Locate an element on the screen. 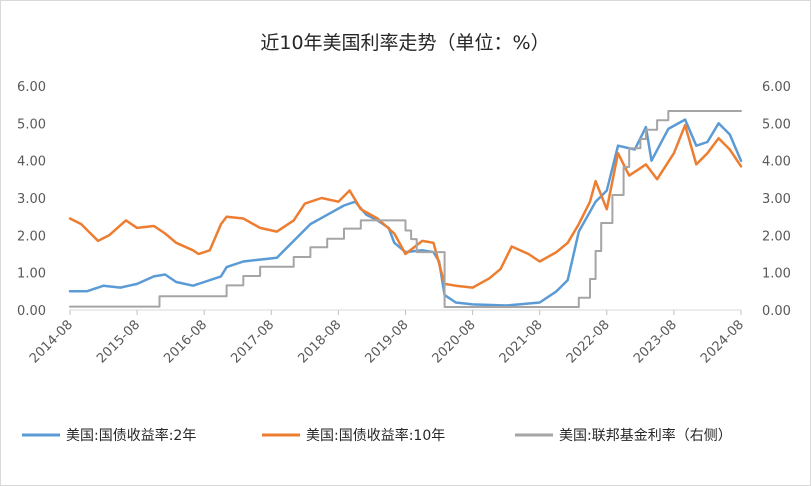  legend-label-2y: 美国:国债收益率:2年 is located at coordinates (131, 435).